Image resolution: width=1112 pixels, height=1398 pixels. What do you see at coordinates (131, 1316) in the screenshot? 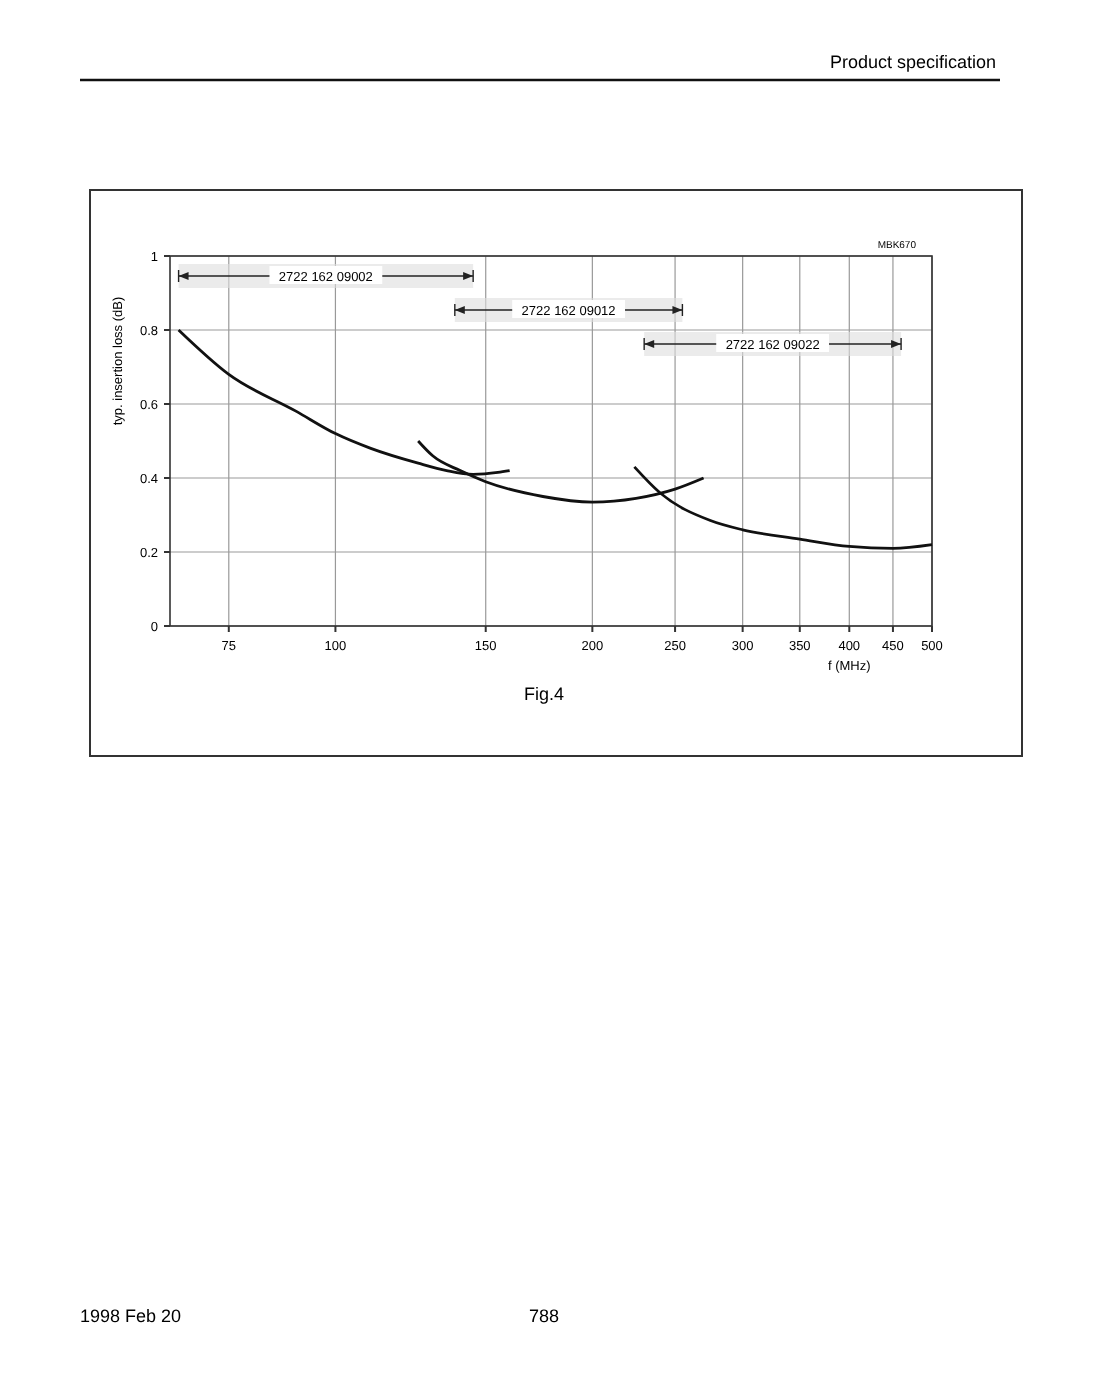
I see `text: 1998 Feb 20` at bounding box center [131, 1316].